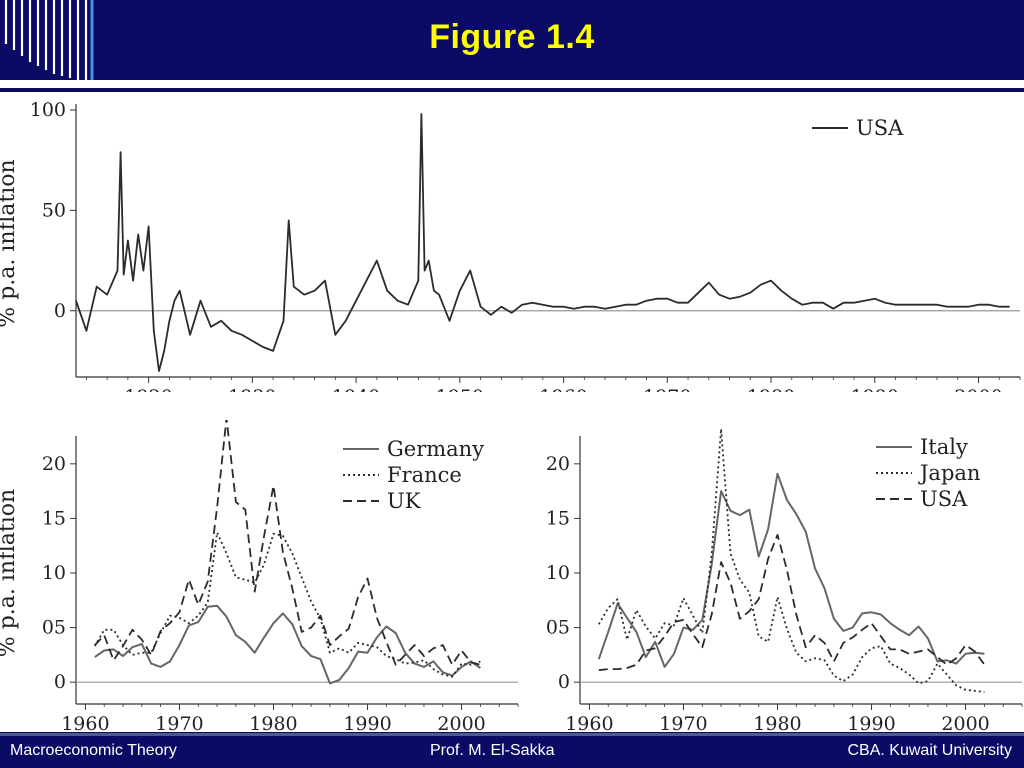 The width and height of the screenshot is (1024, 768). What do you see at coordinates (356, 389) in the screenshot?
I see `x-tick-label: 1940` at bounding box center [356, 389].